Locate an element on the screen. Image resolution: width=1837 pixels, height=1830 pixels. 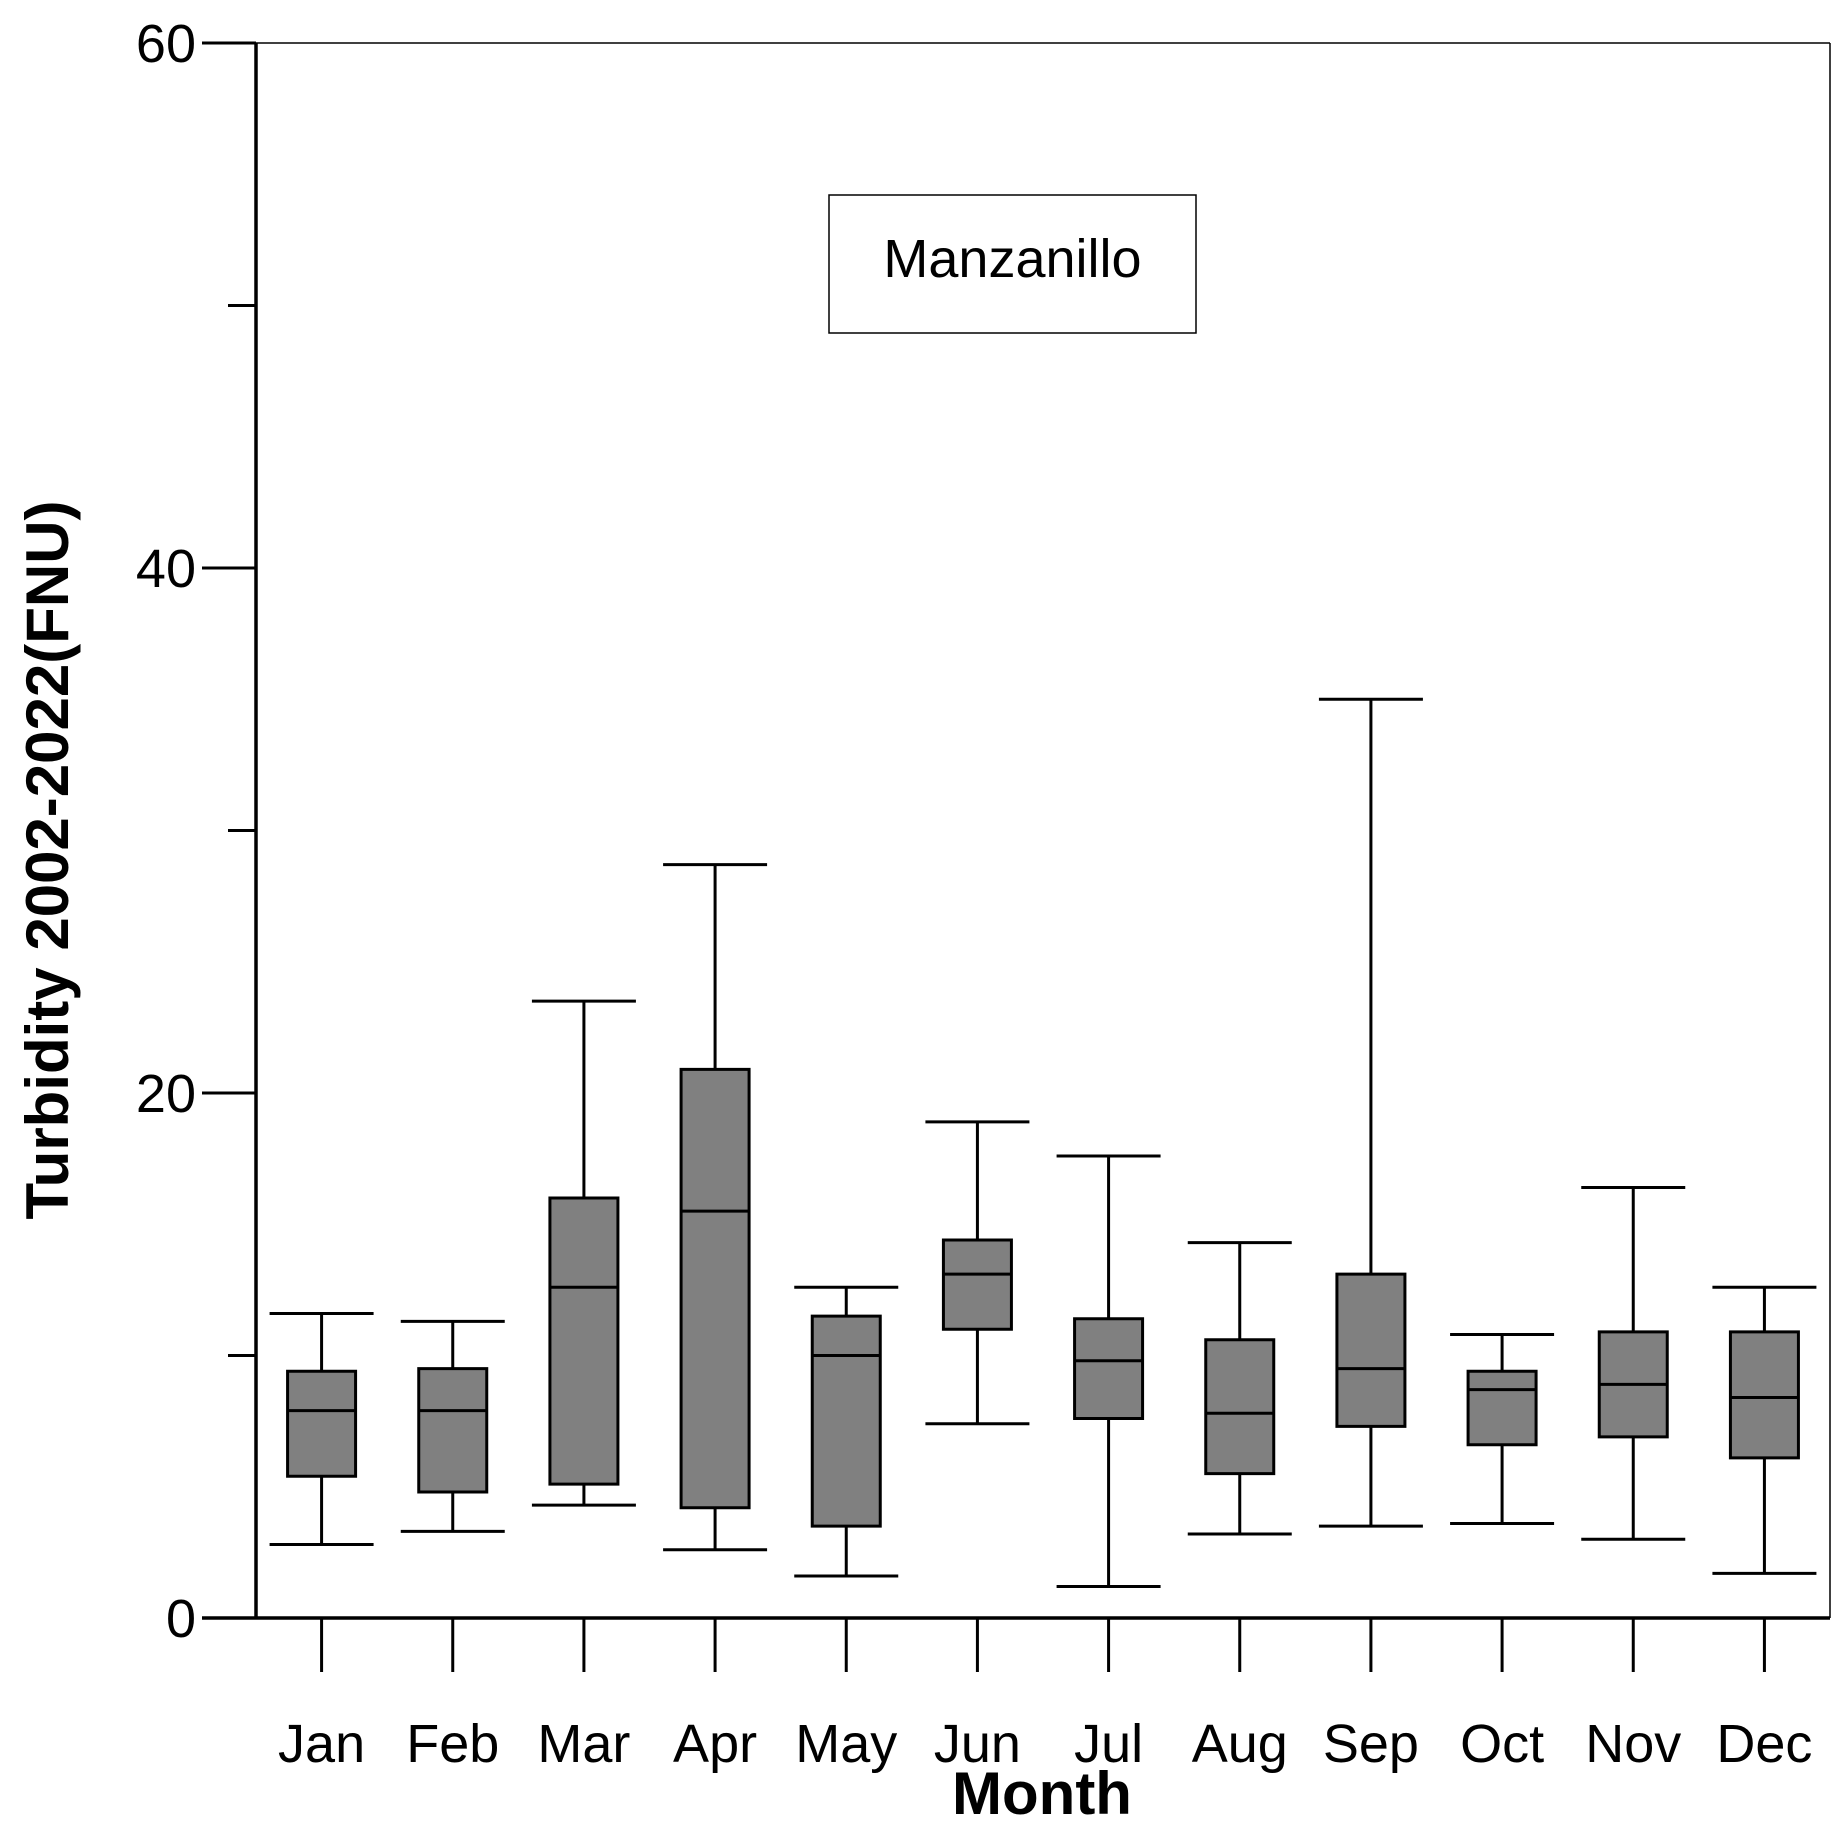
x-tick-label: Apr is located at coordinates (715, 1744).